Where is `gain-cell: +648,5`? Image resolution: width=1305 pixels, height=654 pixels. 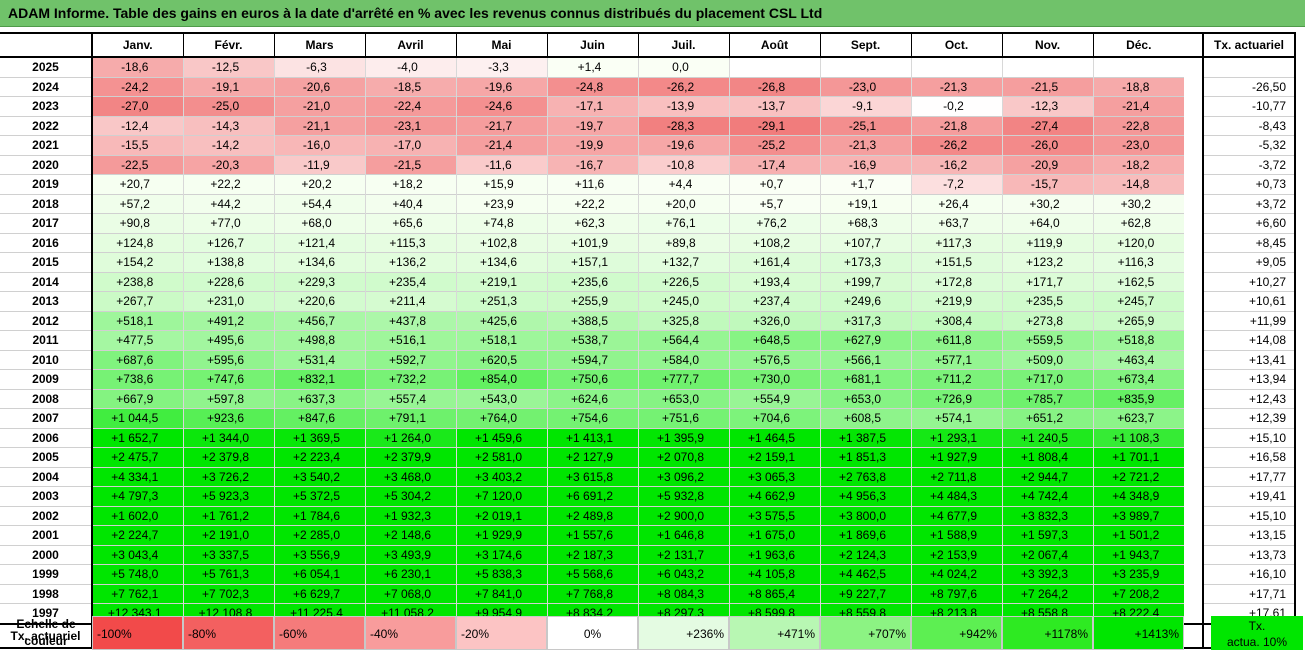
gain-cell: +648,5 is located at coordinates (774, 340).